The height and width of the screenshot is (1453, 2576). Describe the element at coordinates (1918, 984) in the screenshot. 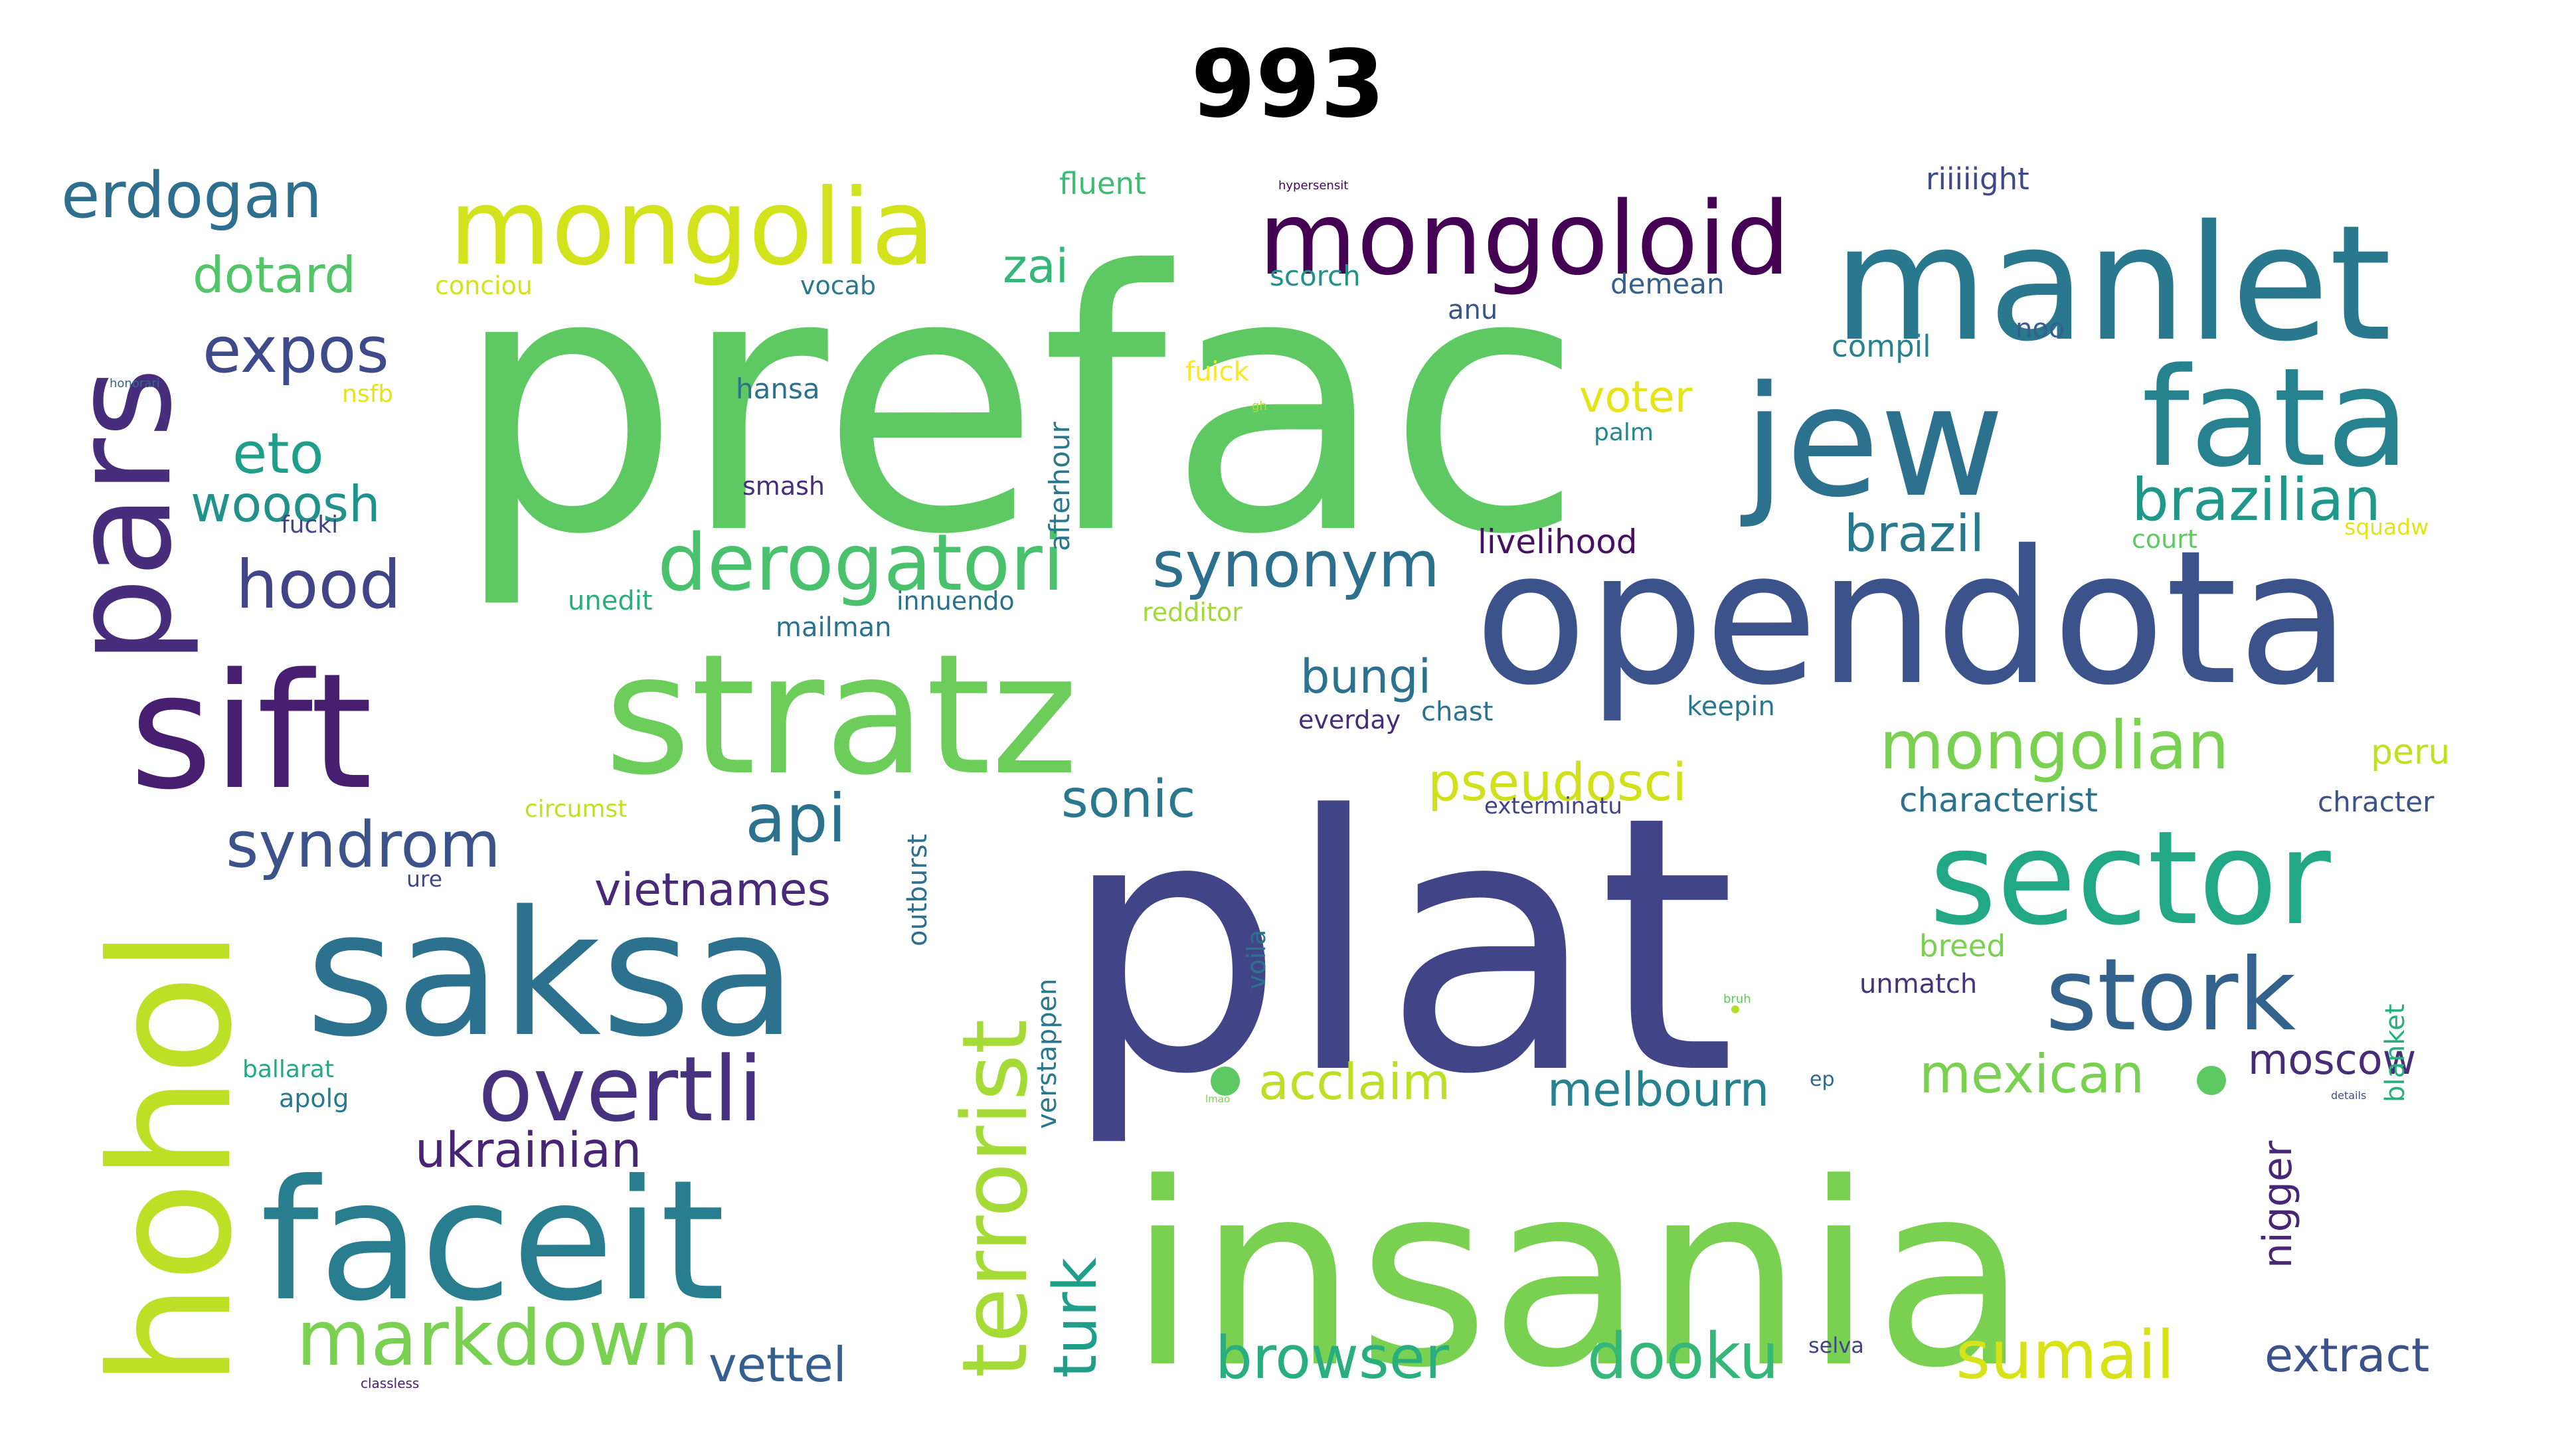

I see `word-unmatch: unmatch` at that location.